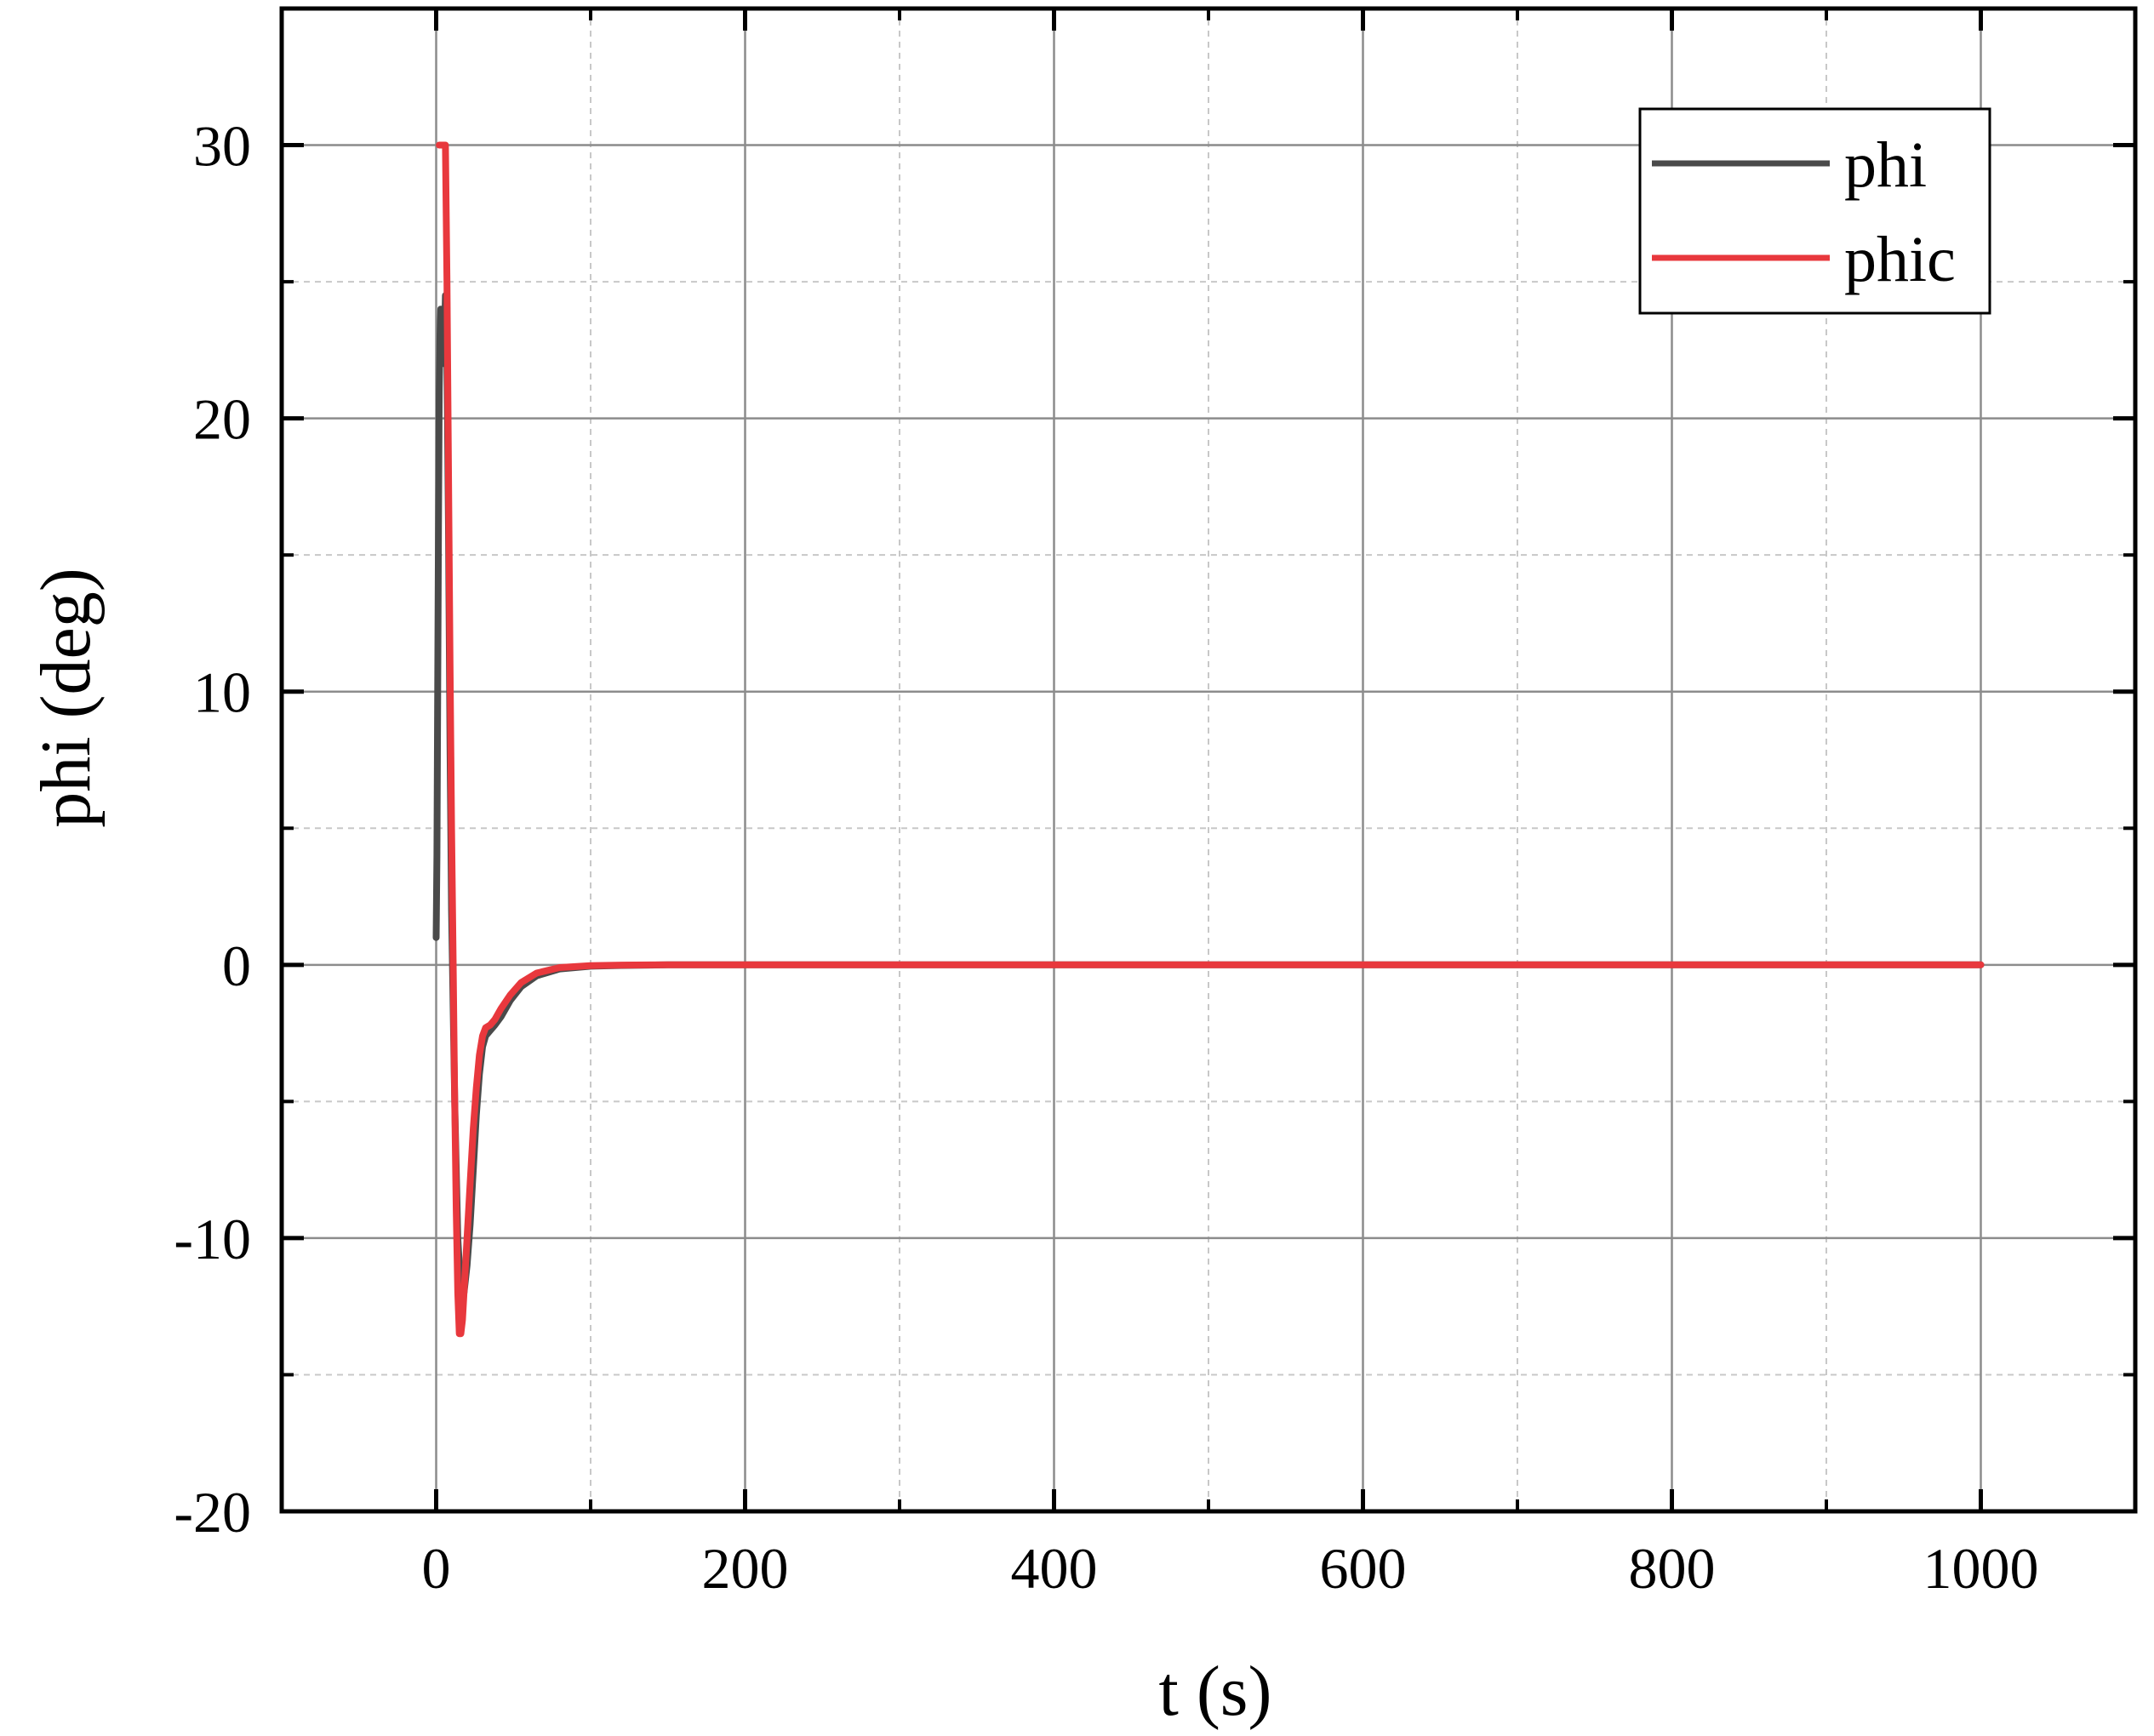 The width and height of the screenshot is (2154, 1736). Describe the element at coordinates (1981, 1568) in the screenshot. I see `x-tick-label: 1000` at that location.